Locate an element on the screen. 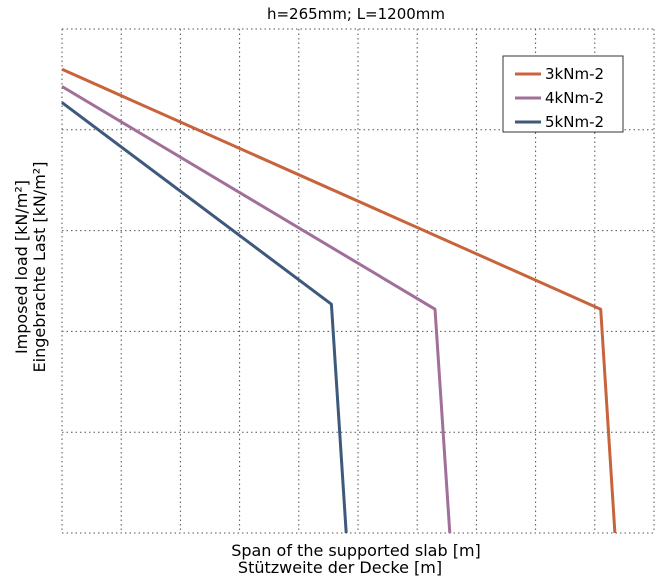  y-axis-label-en: Imposed load [kN/m²] is located at coordinates (21, 267).